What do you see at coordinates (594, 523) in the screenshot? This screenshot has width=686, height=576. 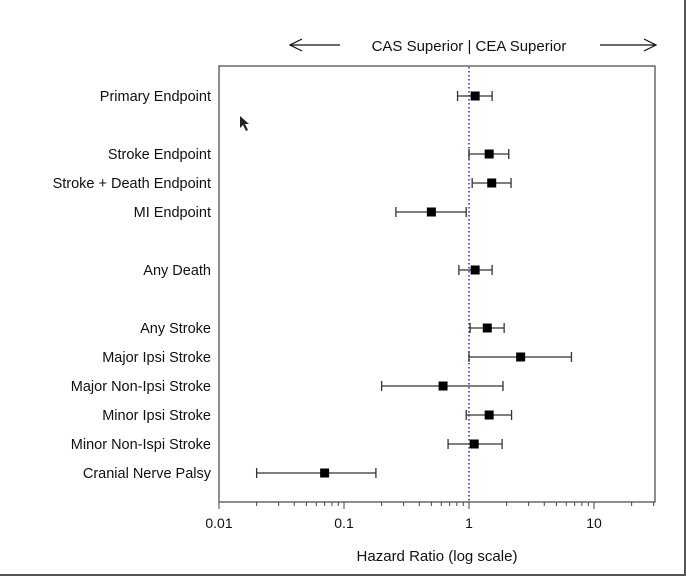 I see `x-tick-label: 10` at bounding box center [594, 523].